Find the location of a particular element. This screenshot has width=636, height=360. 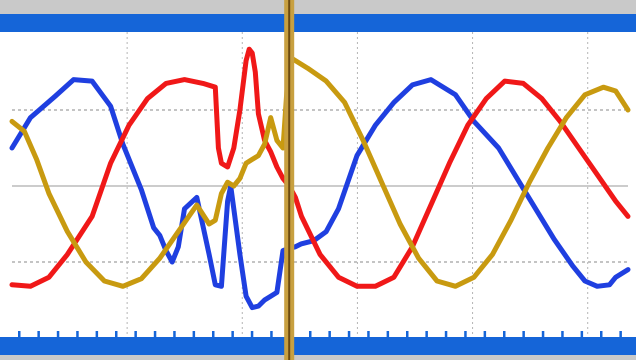

top-frame-gray is located at coordinates (318, 7).